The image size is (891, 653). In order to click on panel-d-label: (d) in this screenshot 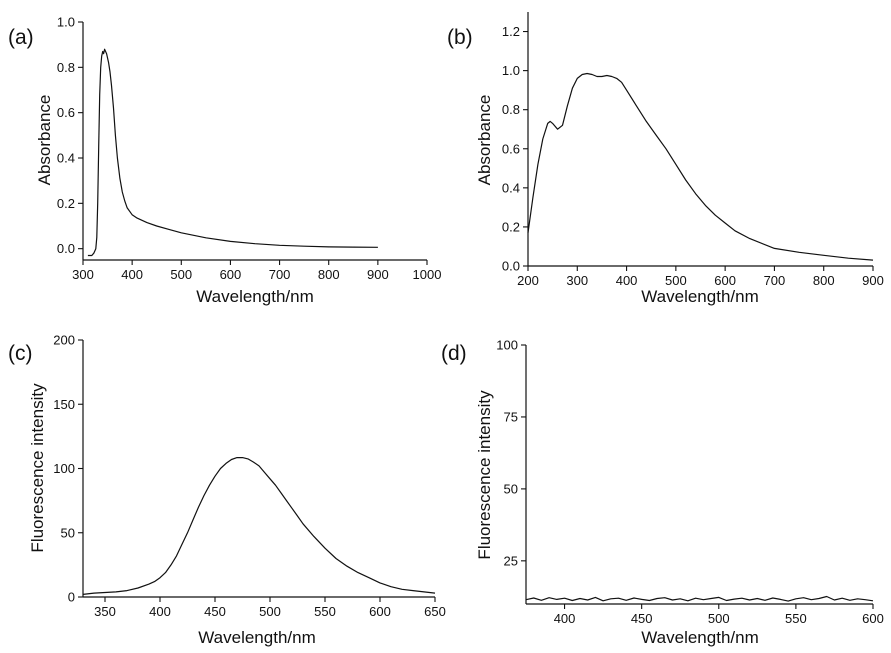, I will do `click(454, 353)`.